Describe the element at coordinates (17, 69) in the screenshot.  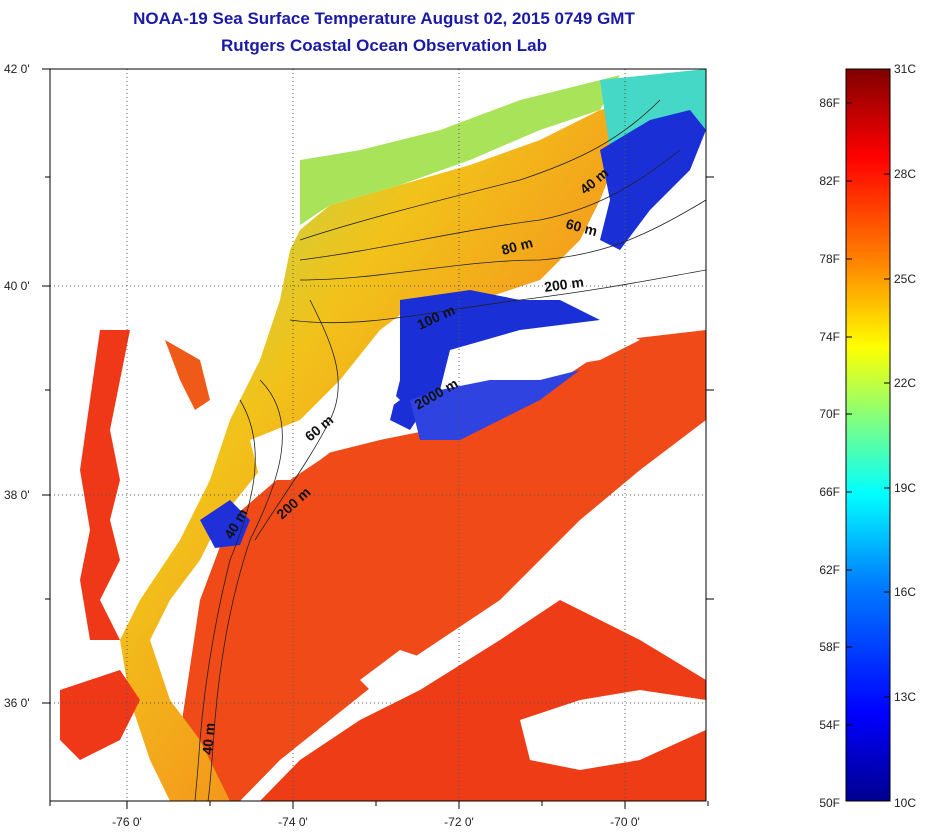
I see `lat-tick-42: 42 0'` at that location.